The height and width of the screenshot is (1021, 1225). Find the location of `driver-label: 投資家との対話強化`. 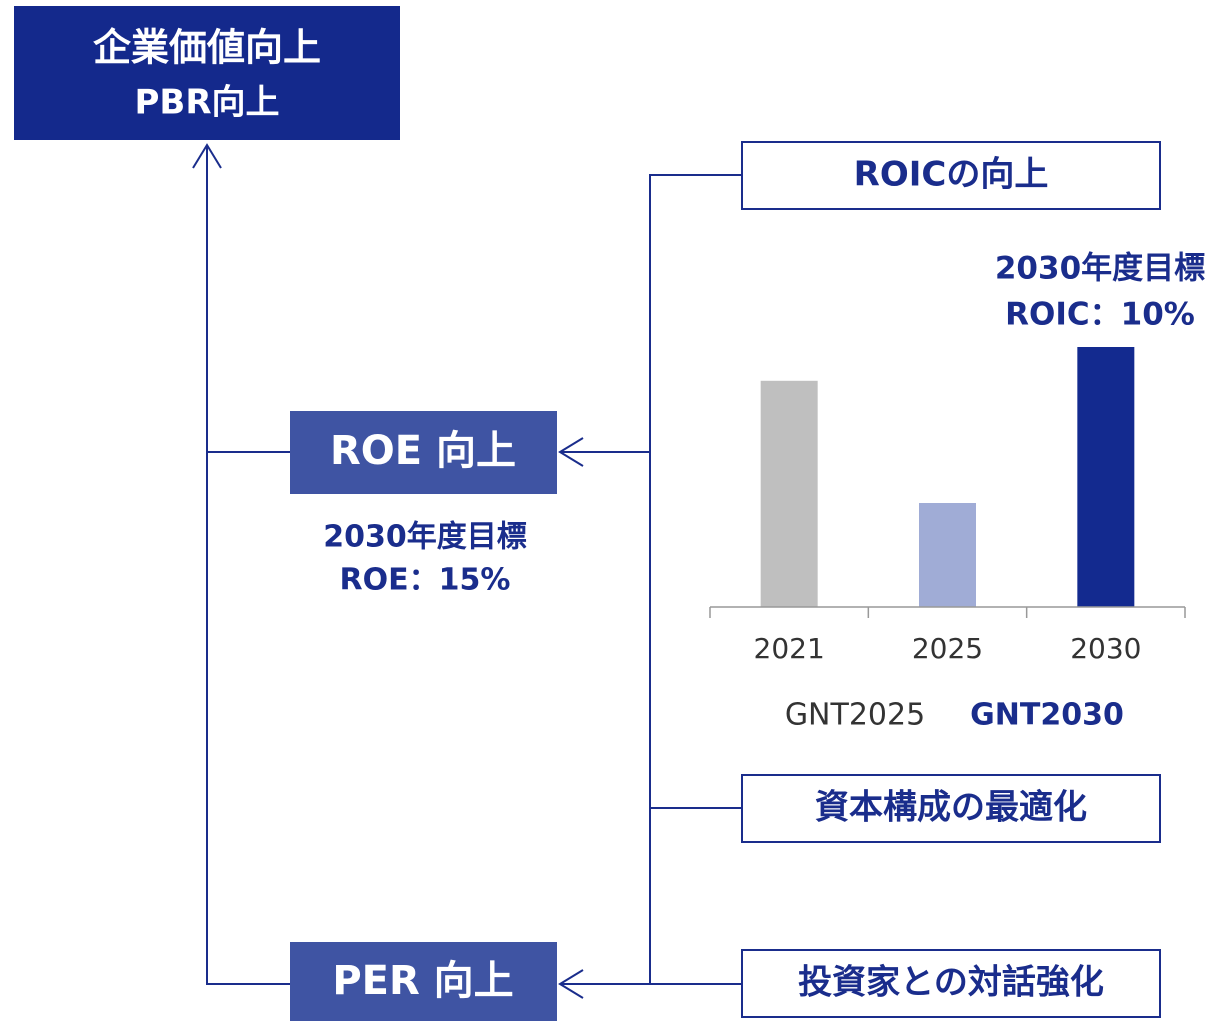

driver-label: 投資家との対話強化 is located at coordinates (951, 983).